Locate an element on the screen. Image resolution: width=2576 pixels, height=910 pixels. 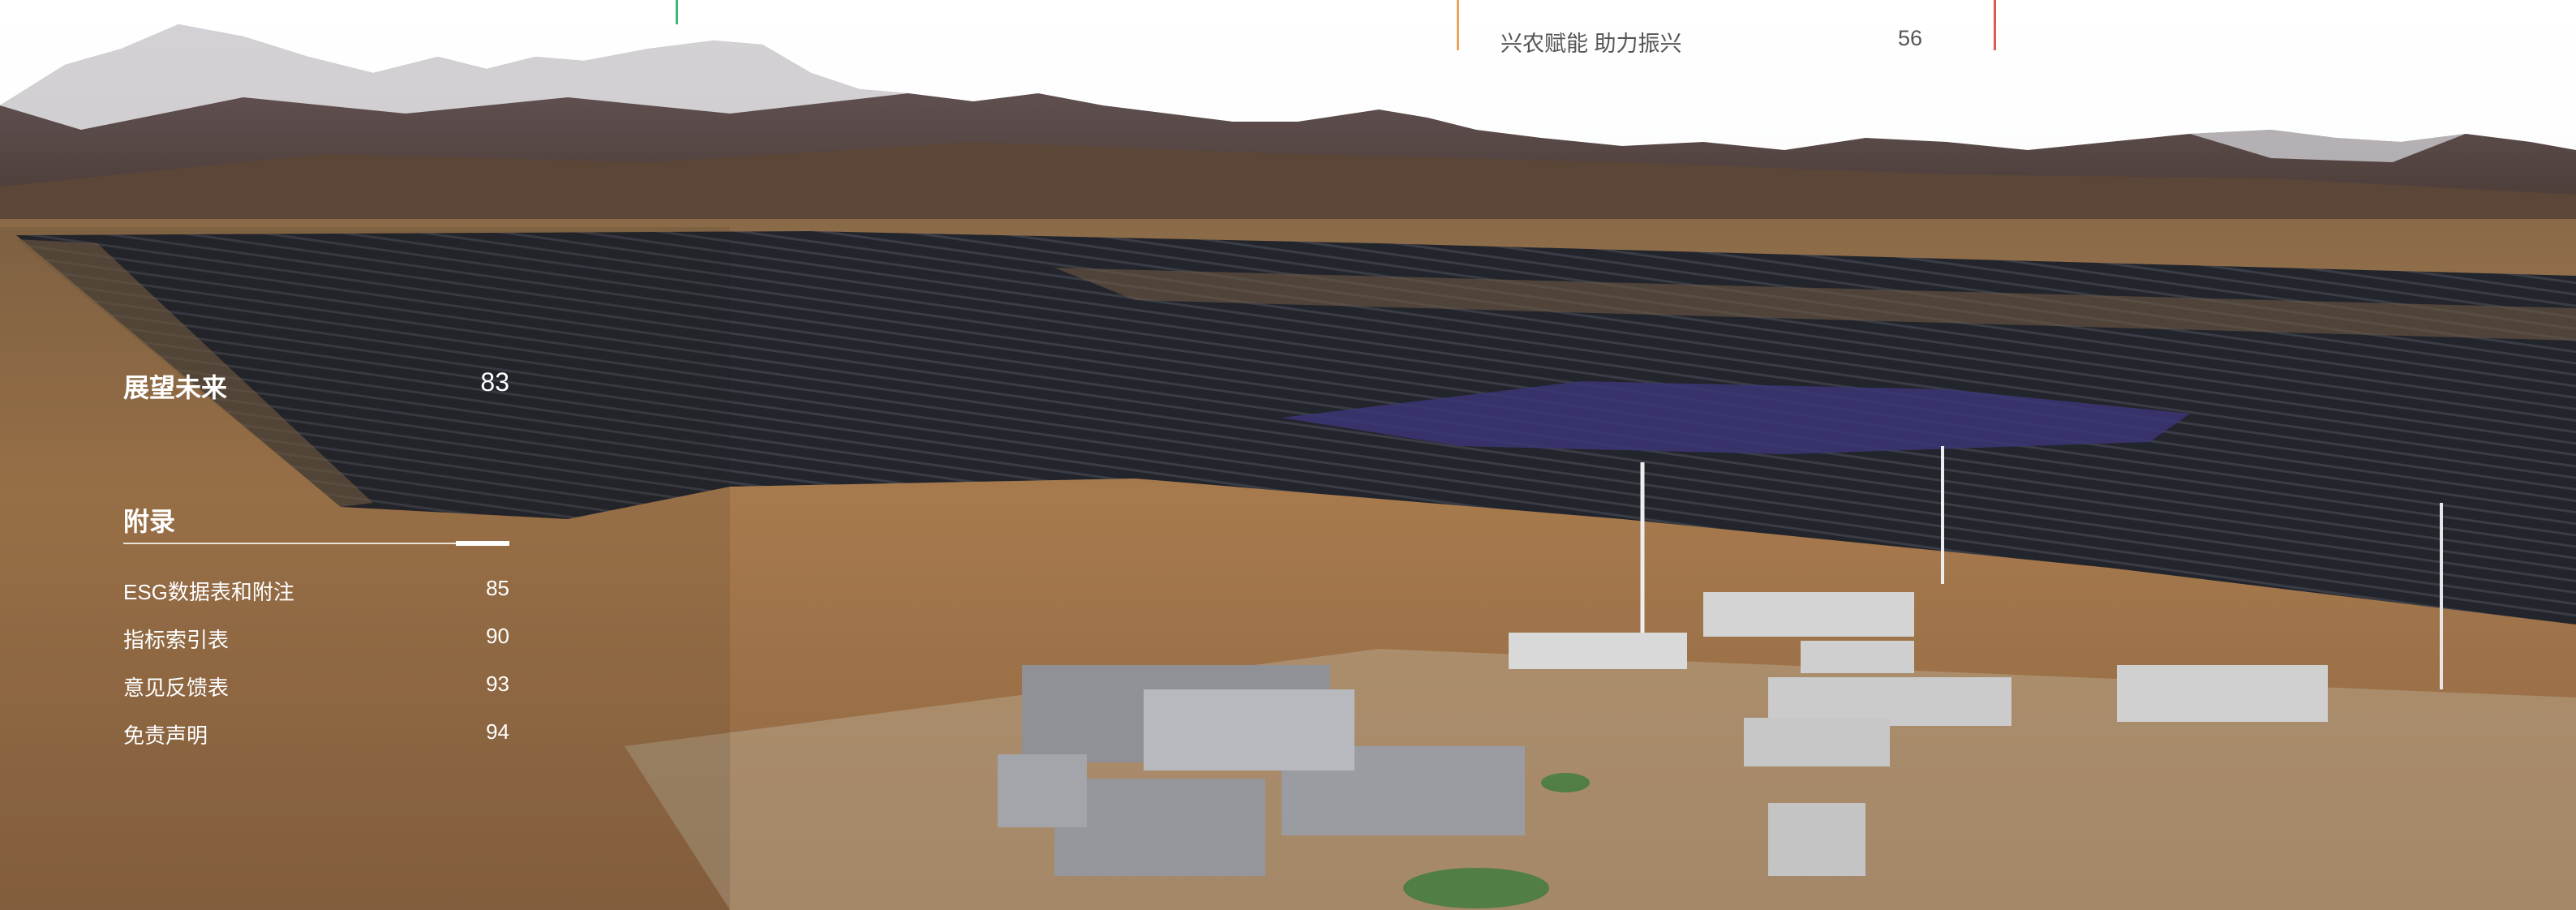
toc-section-appendix: 附录 is located at coordinates (316, 520).